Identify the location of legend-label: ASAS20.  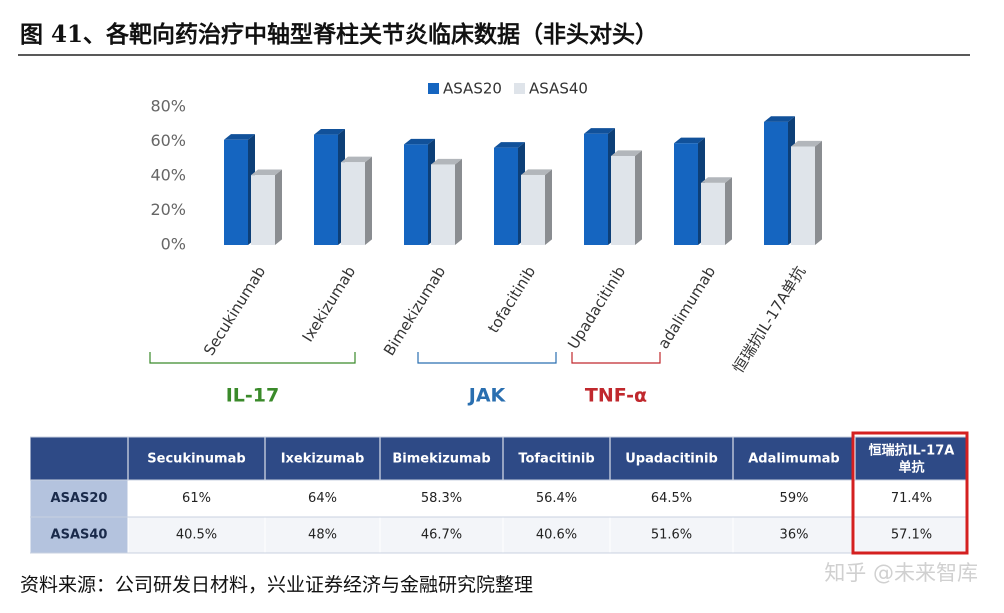
(472, 89).